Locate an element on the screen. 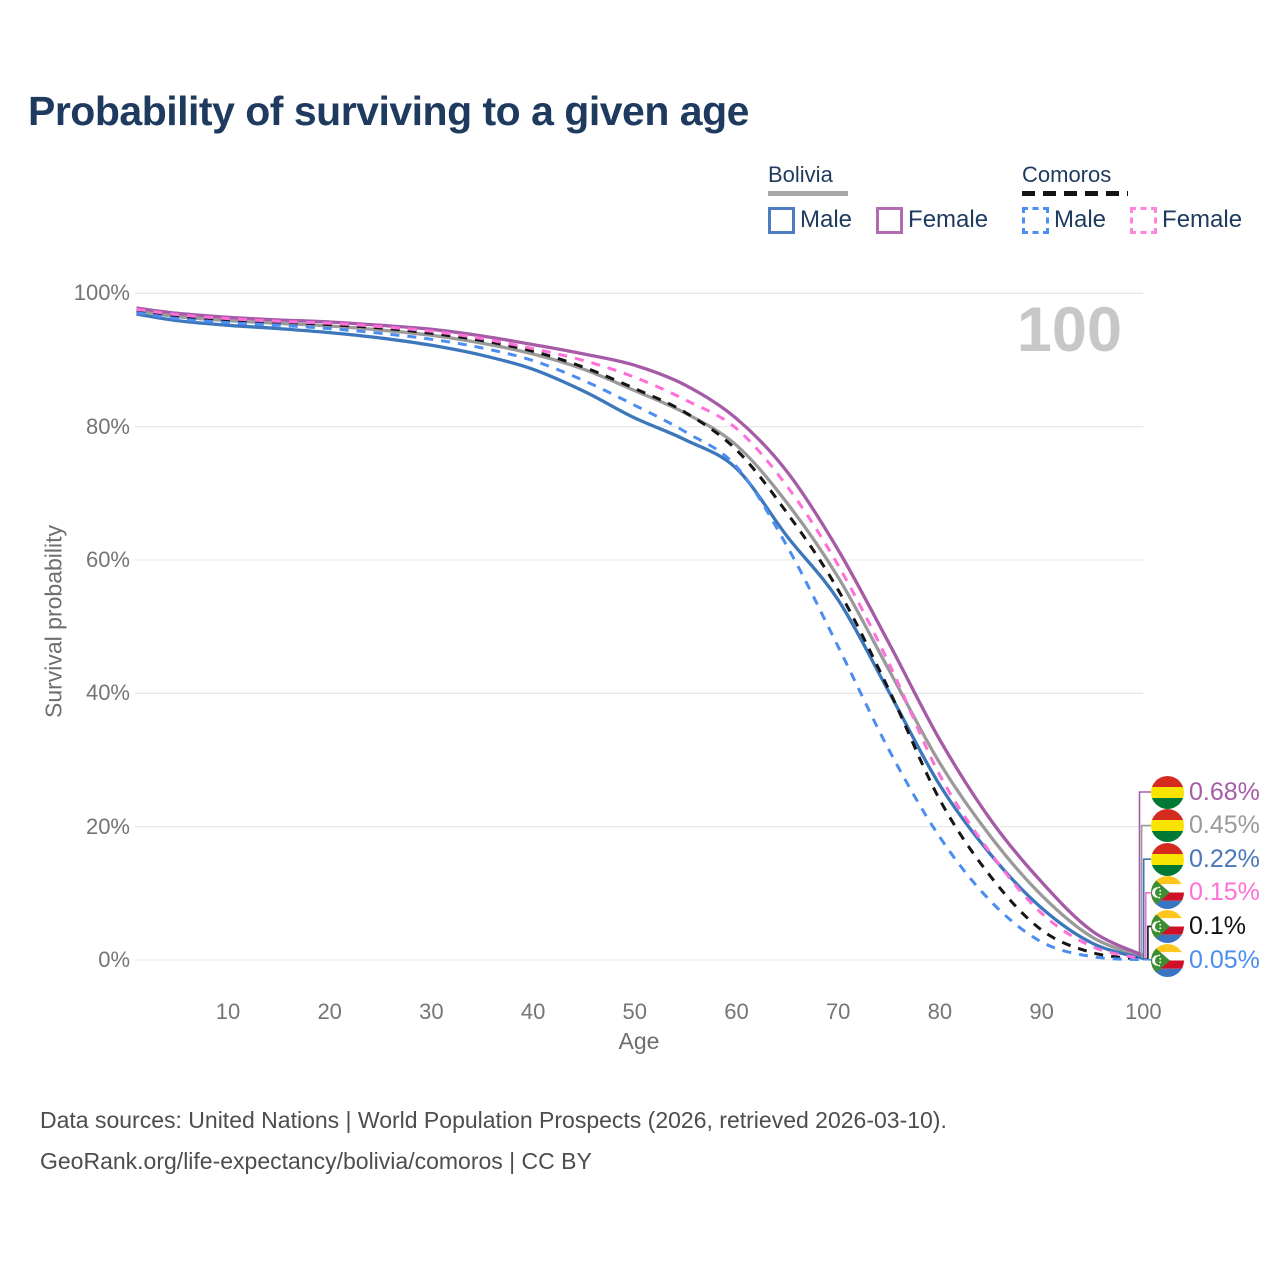 The width and height of the screenshot is (1280, 1280). x-tick-60: 60 is located at coordinates (736, 1011).